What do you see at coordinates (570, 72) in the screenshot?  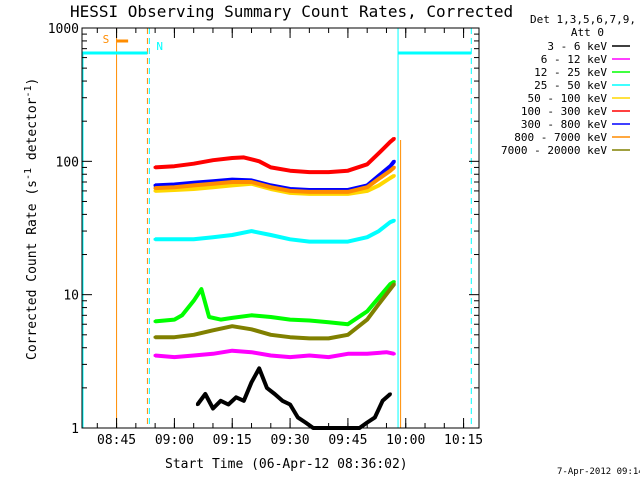 I see `legend-label: 12 - 25 keV` at bounding box center [570, 72].